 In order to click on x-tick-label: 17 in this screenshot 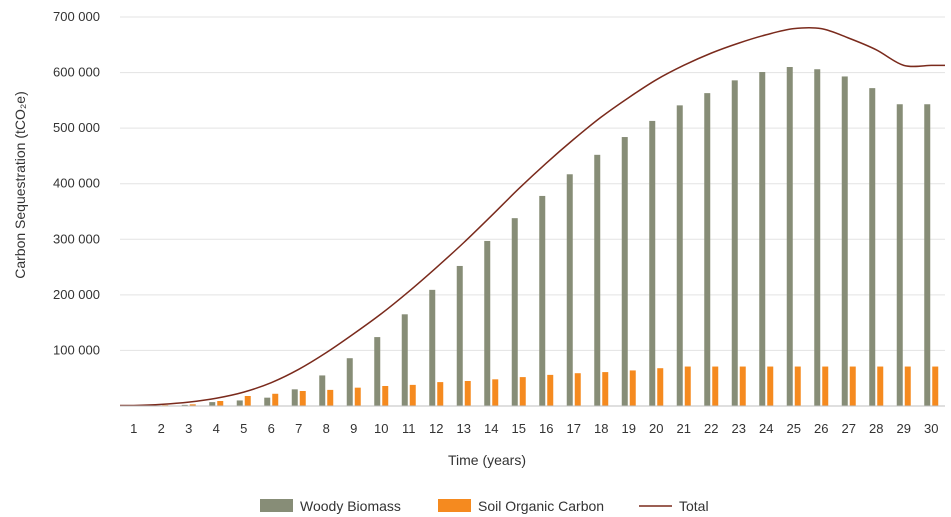, I will do `click(574, 428)`.